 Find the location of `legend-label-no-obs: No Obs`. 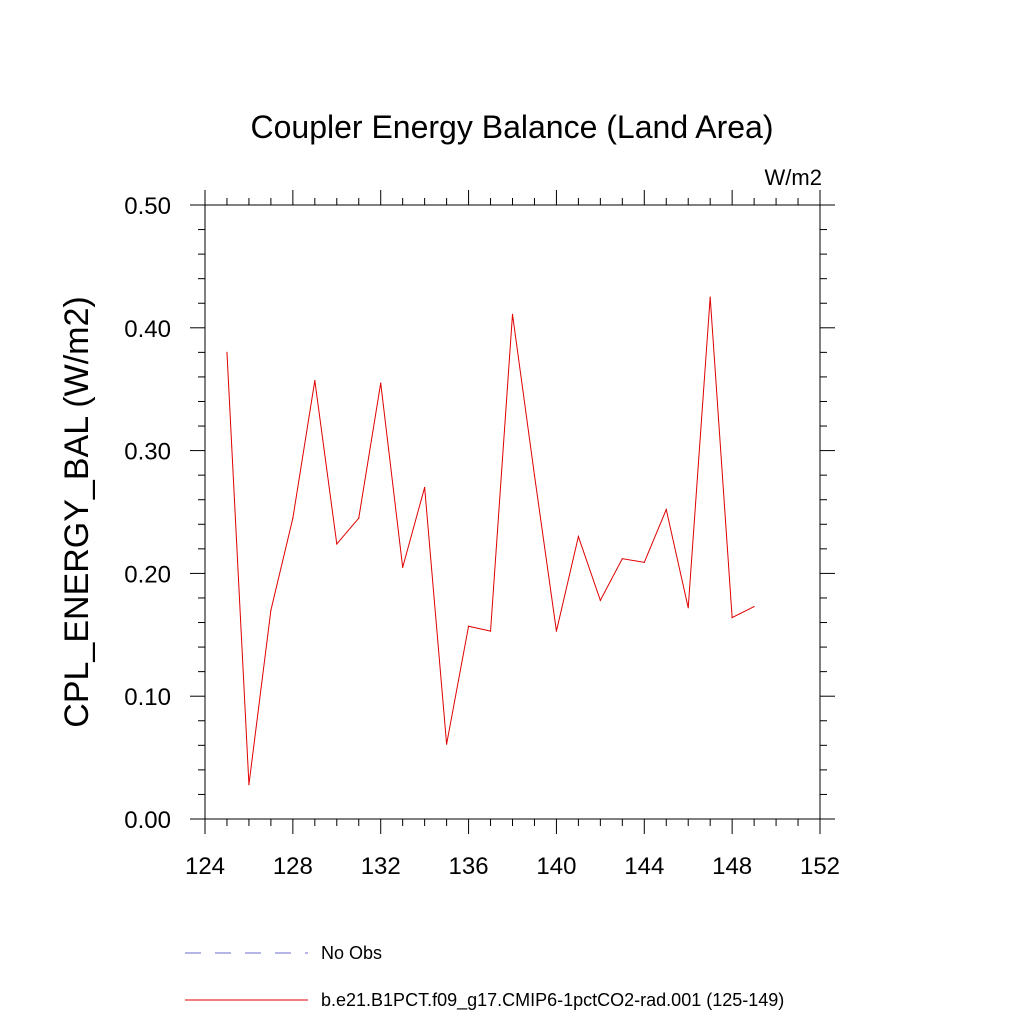

legend-label-no-obs: No Obs is located at coordinates (351, 953).